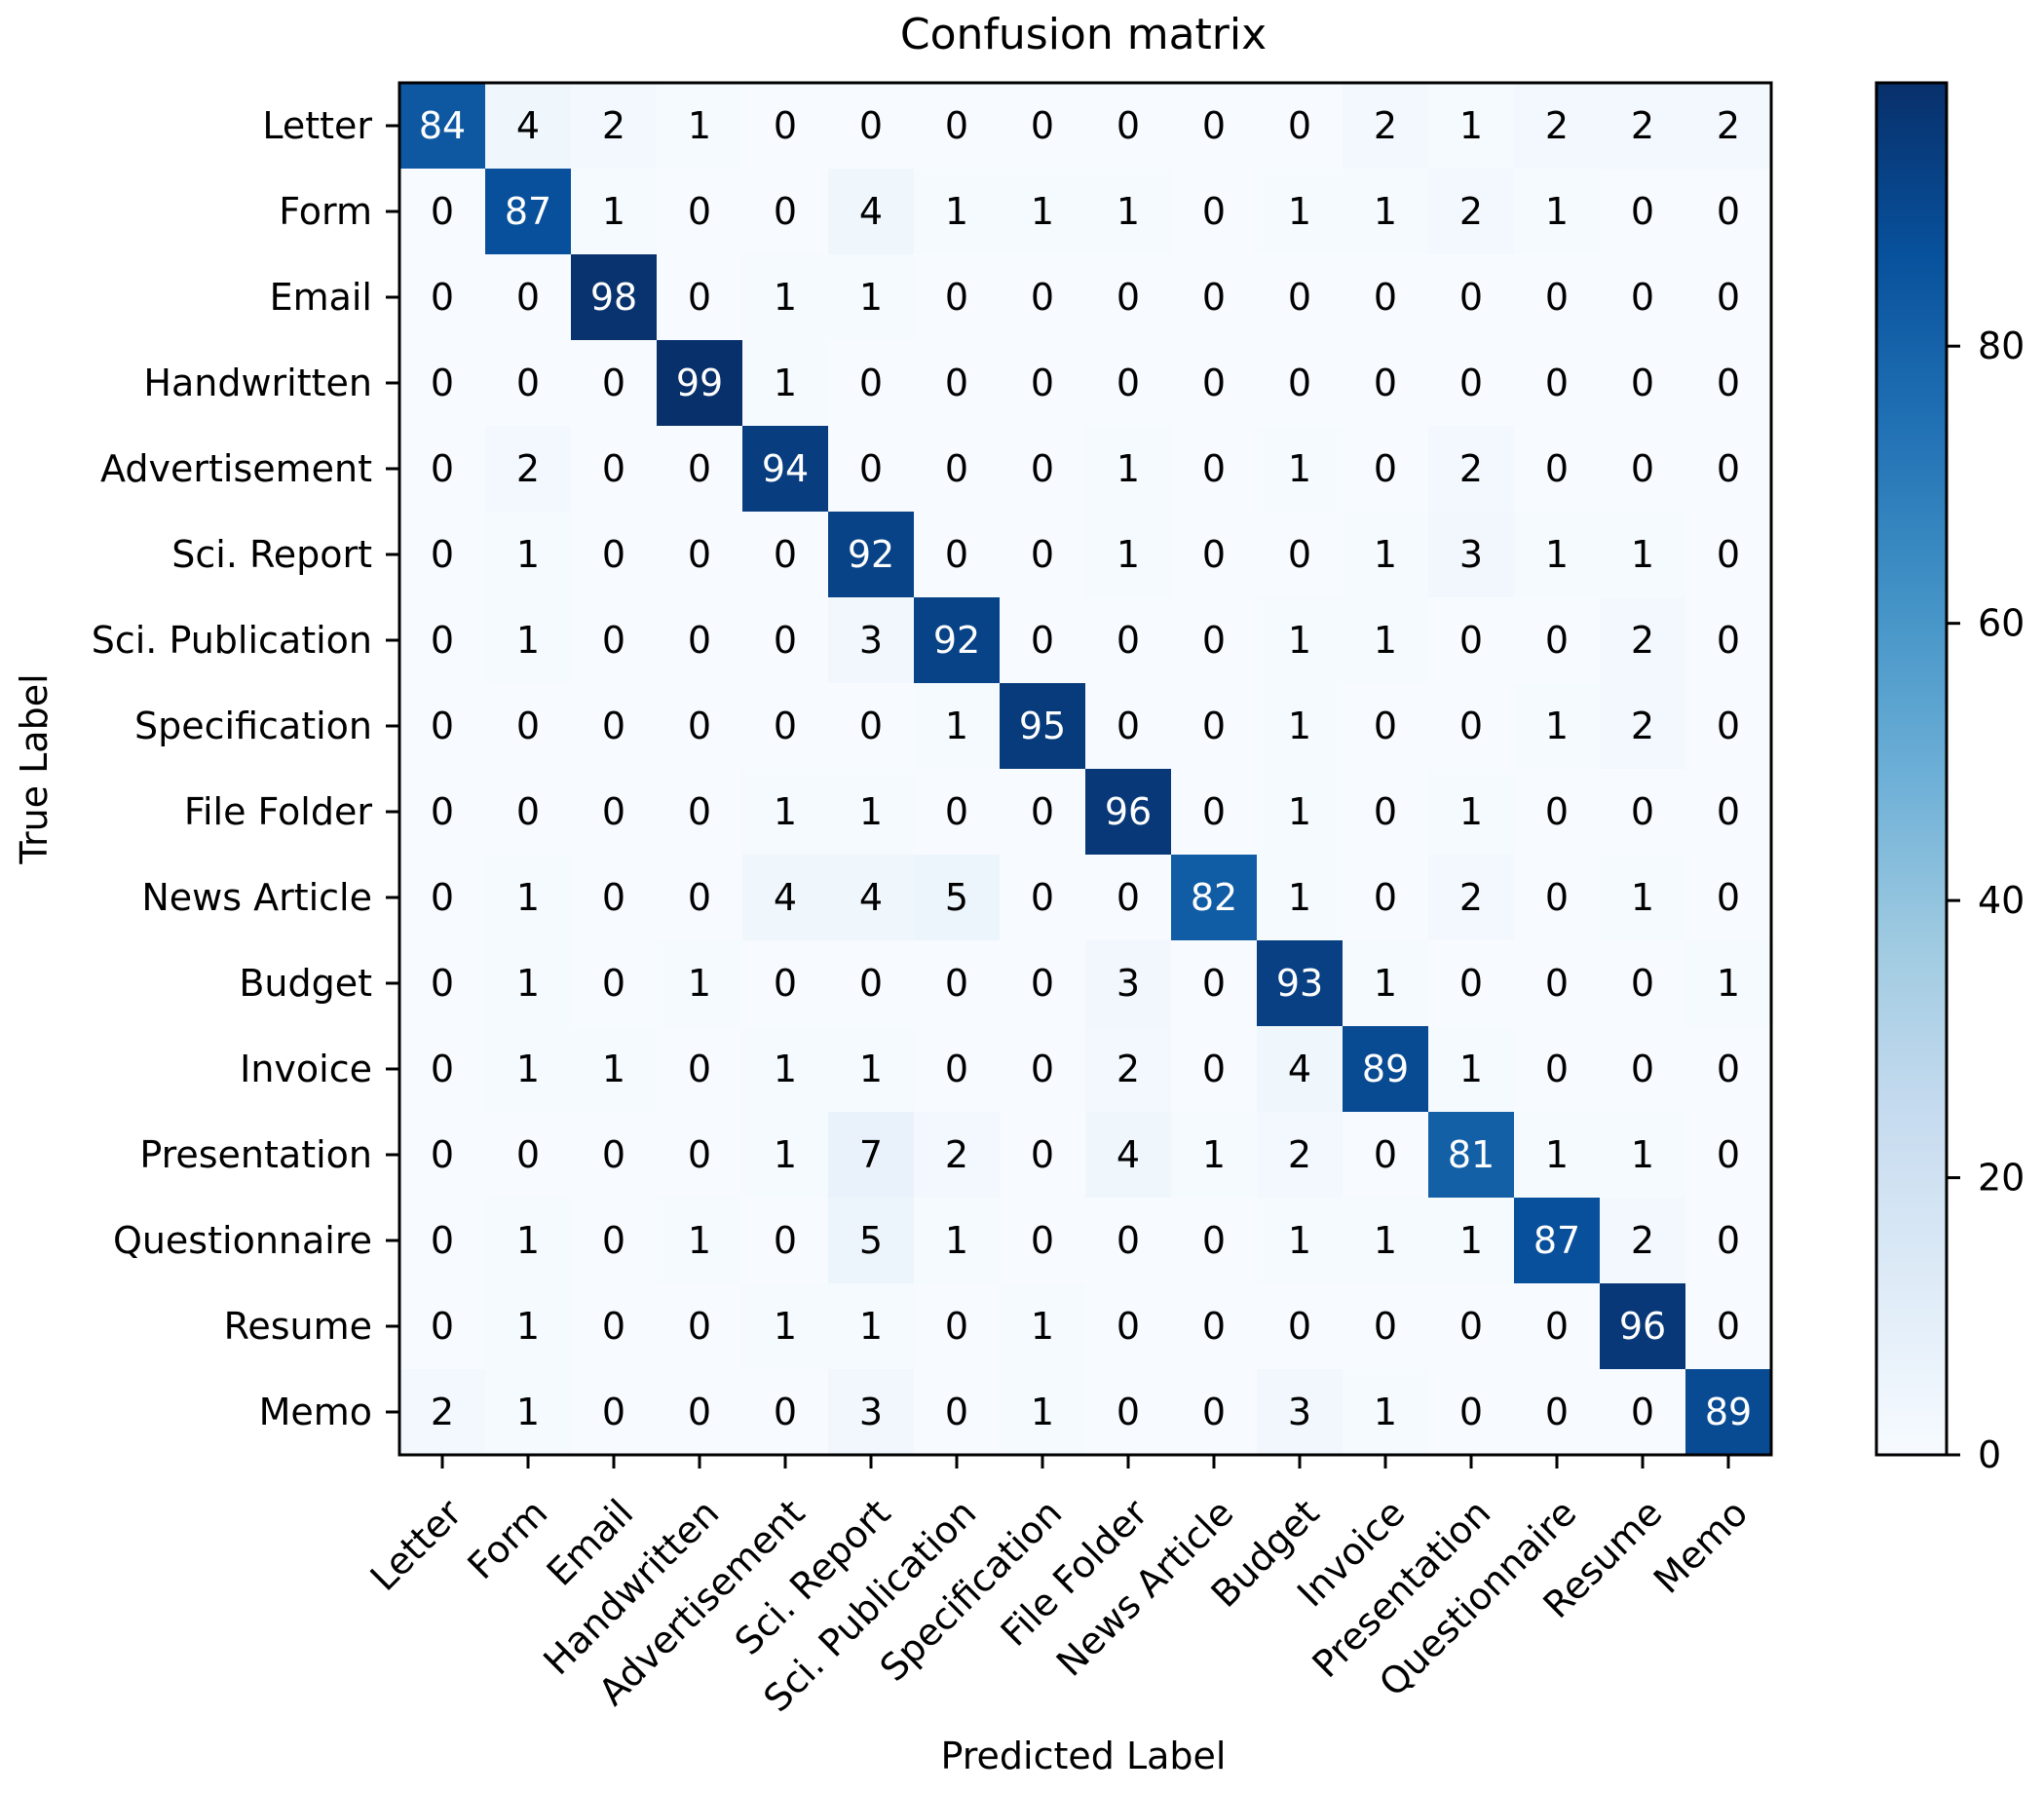 The width and height of the screenshot is (2044, 1793). Describe the element at coordinates (256, 897) in the screenshot. I see `y-tick-label: News Article` at that location.